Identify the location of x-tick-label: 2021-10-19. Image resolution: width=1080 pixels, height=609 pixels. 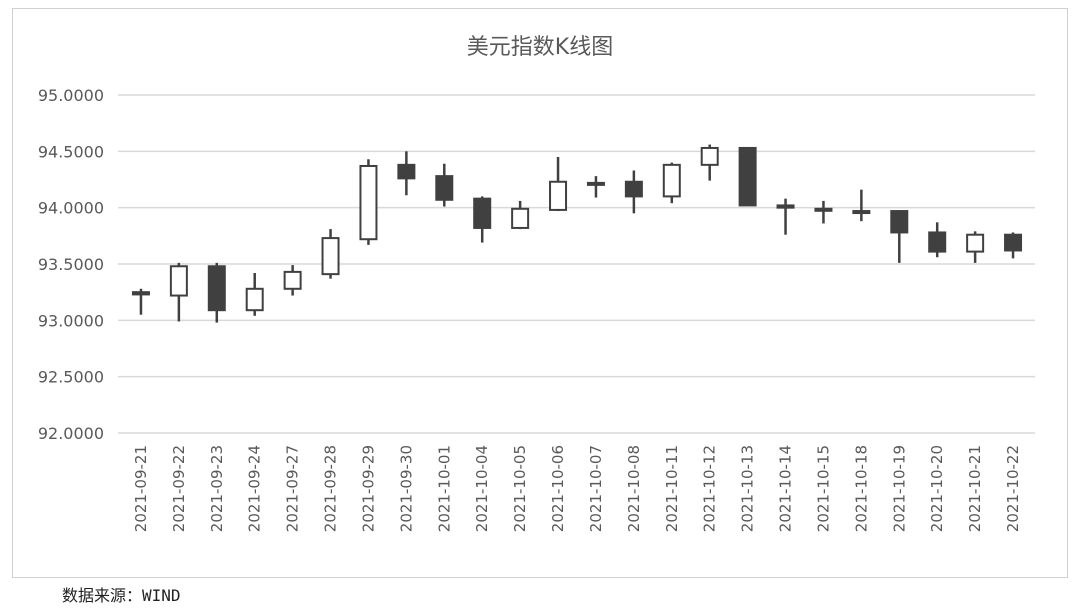
(899, 488).